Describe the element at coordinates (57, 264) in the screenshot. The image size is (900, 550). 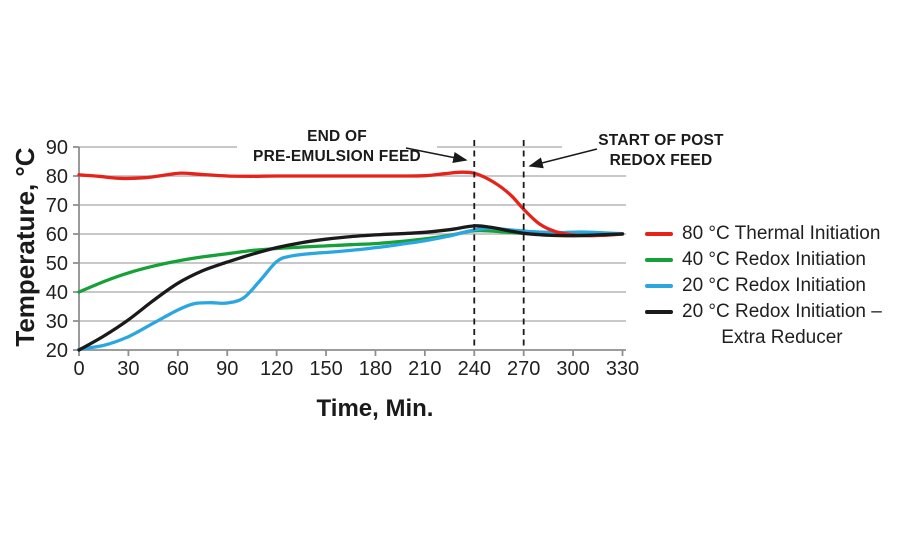
I see `y-tick-label: 50` at that location.